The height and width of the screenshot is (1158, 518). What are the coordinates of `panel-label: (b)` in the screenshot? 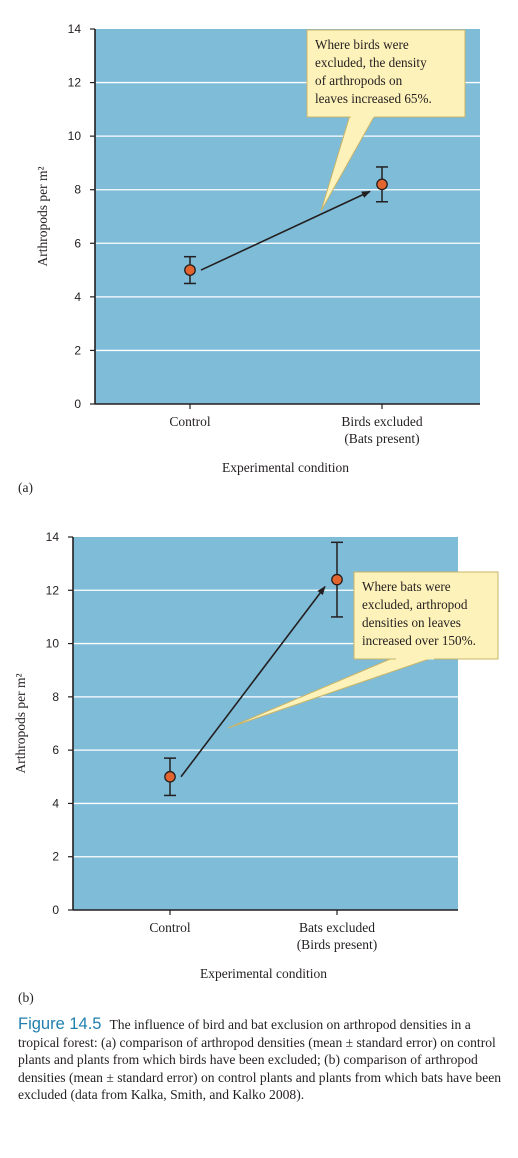 It's located at (26, 997).